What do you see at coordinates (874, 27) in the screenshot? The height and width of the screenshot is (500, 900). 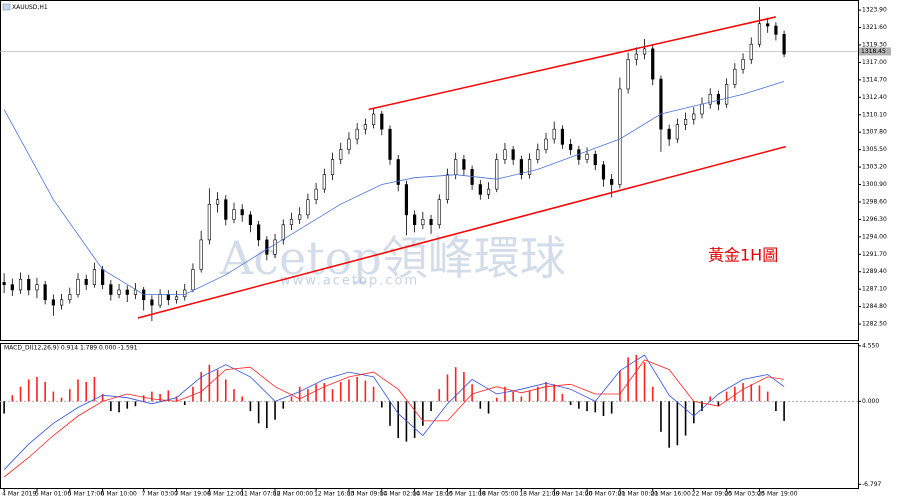 I see `y-tick-label: 1321.60` at bounding box center [874, 27].